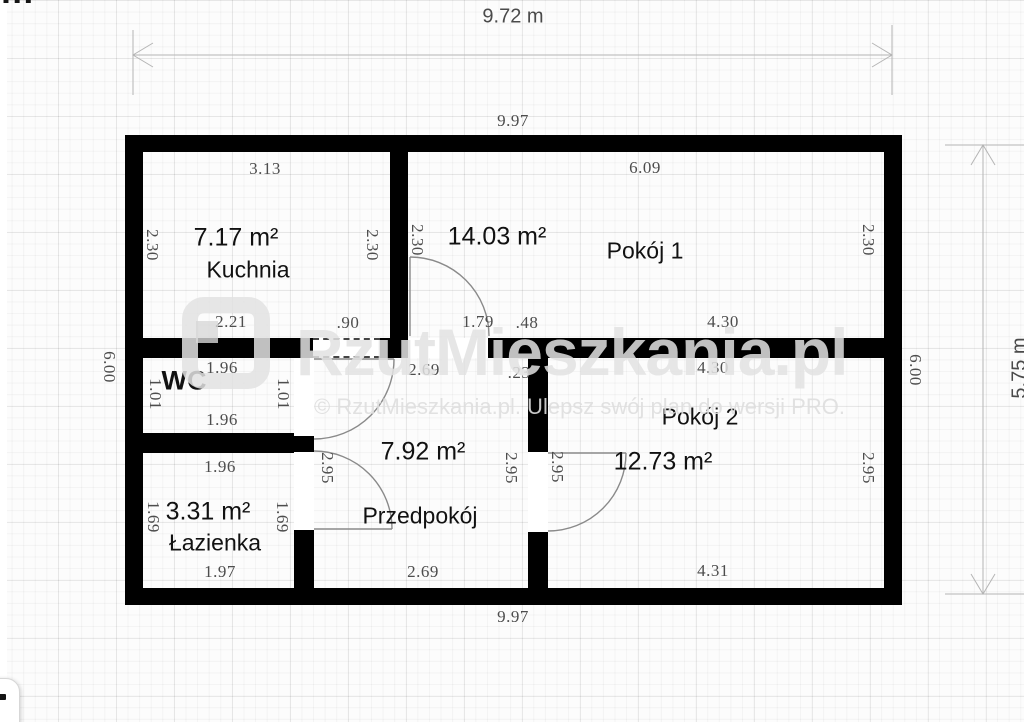 This screenshot has height=722, width=1024. What do you see at coordinates (17, 6) in the screenshot?
I see `ruler-unit-fragment: m` at bounding box center [17, 6].